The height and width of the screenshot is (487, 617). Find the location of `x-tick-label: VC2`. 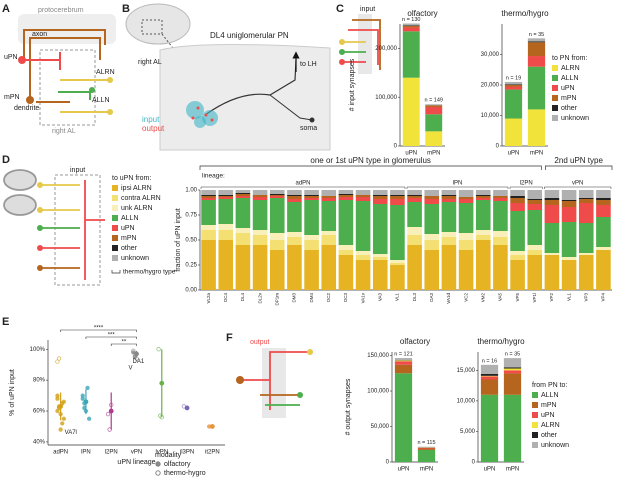

x-tick-label: VC2 is located at coordinates (465, 297).